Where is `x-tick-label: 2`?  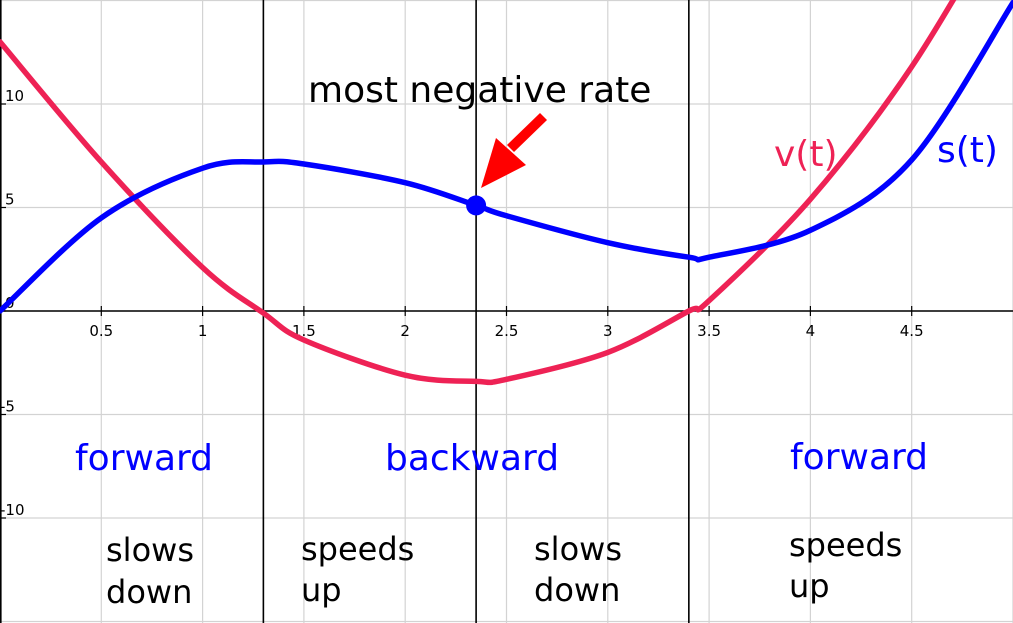
x-tick-label: 2 is located at coordinates (405, 331).